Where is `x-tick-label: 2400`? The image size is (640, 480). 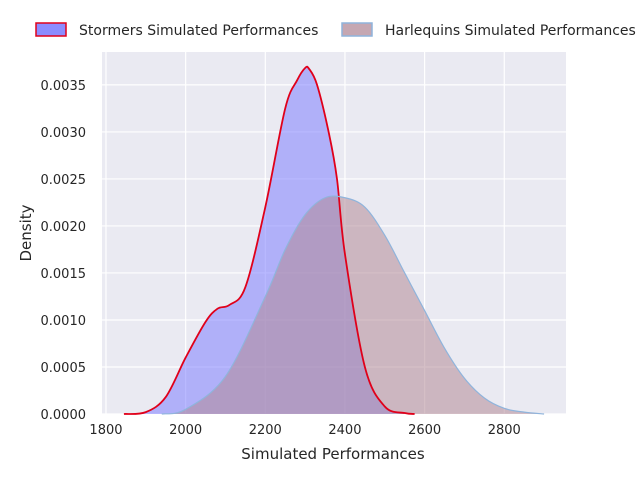 x-tick-label: 2400 is located at coordinates (344, 430).